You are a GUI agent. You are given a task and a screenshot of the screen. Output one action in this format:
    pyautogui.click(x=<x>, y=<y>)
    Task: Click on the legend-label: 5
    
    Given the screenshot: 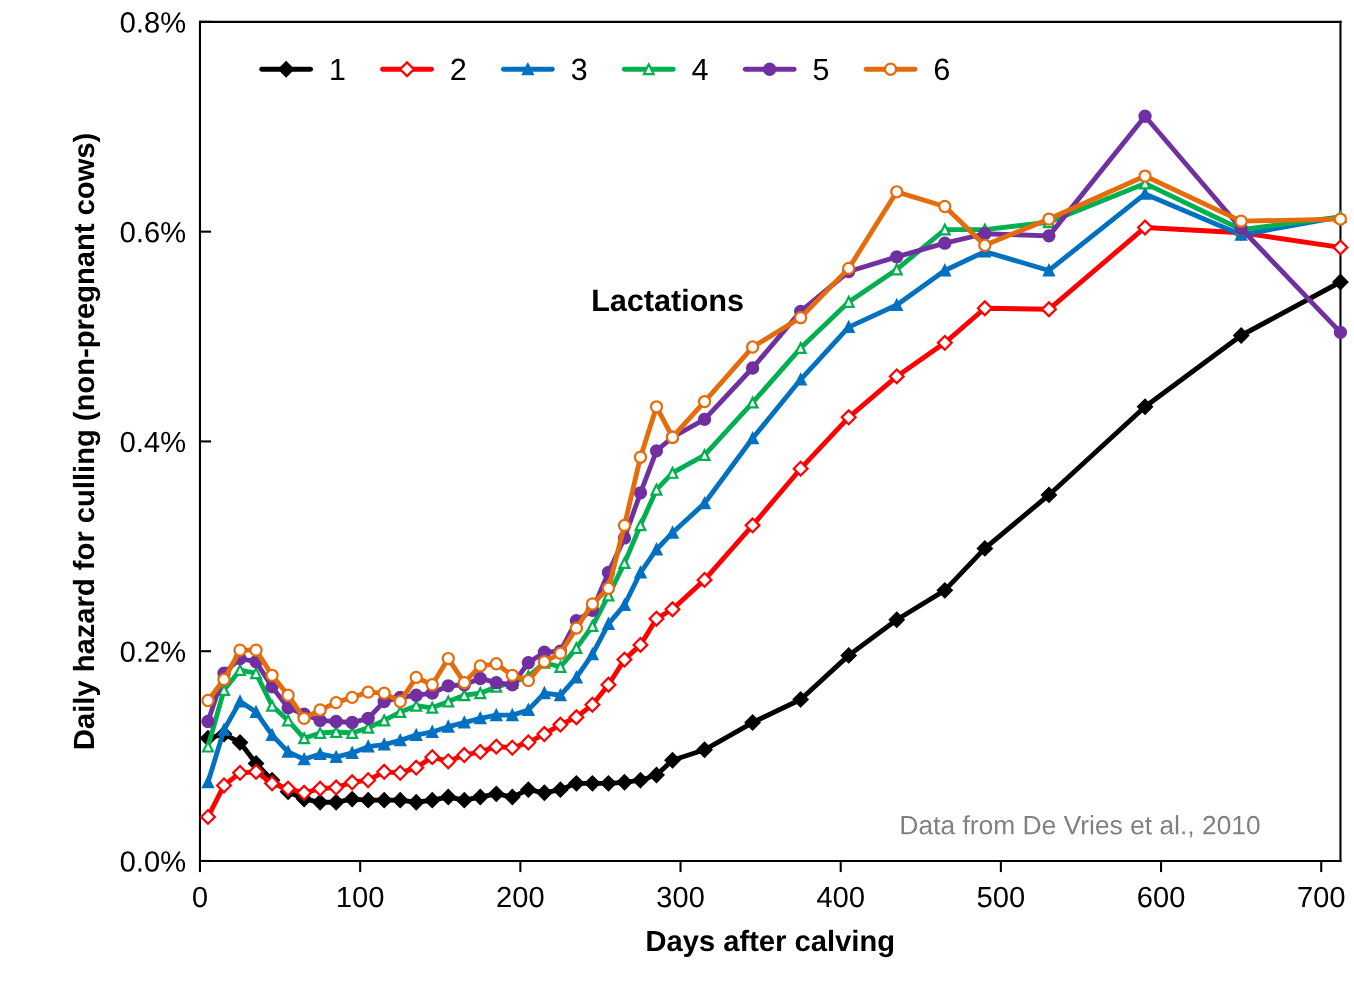 What is the action you would take?
    pyautogui.click(x=821, y=69)
    